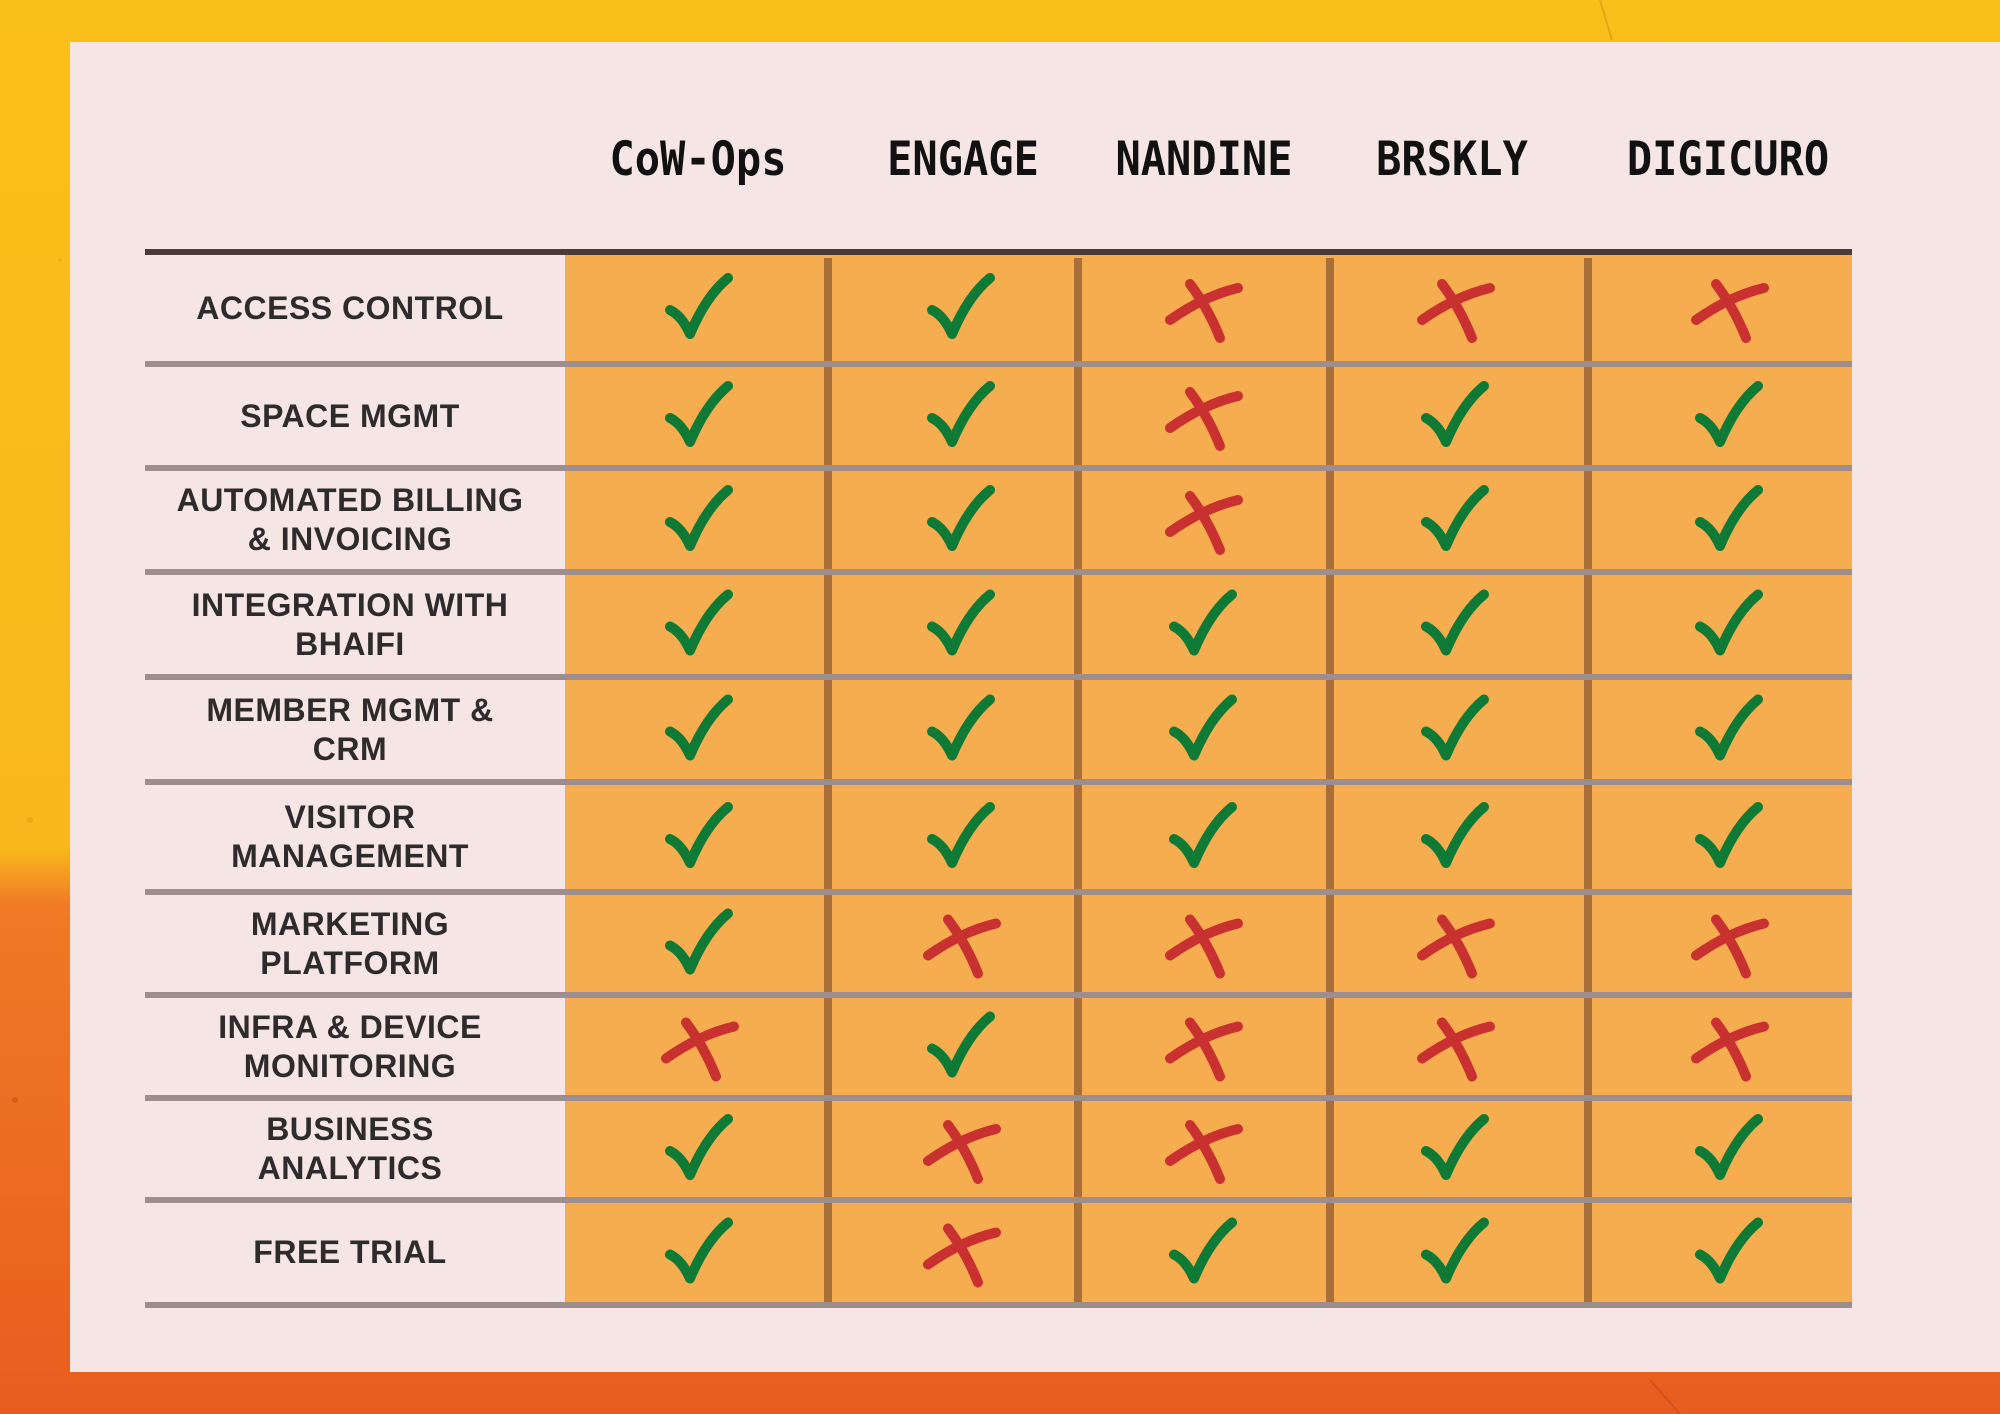 The width and height of the screenshot is (2000, 1414). What do you see at coordinates (350, 1046) in the screenshot?
I see `row-label: INFRA & DEVICE MONITORING` at bounding box center [350, 1046].